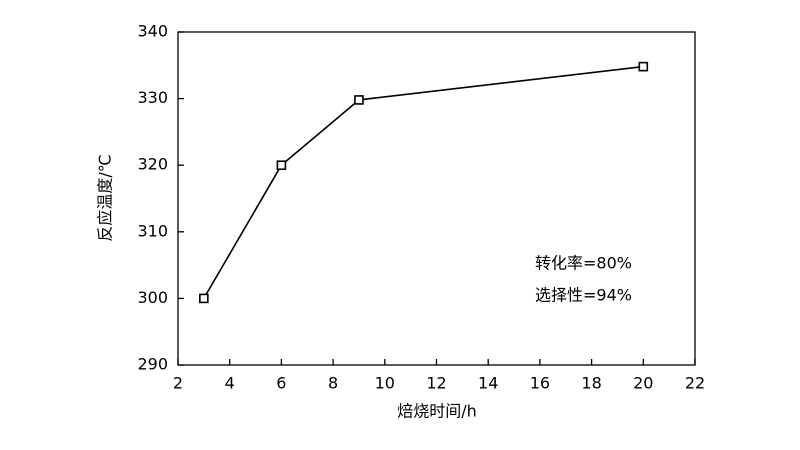 This screenshot has width=800, height=450. I want to click on x-tick-label: 22, so click(695, 383).